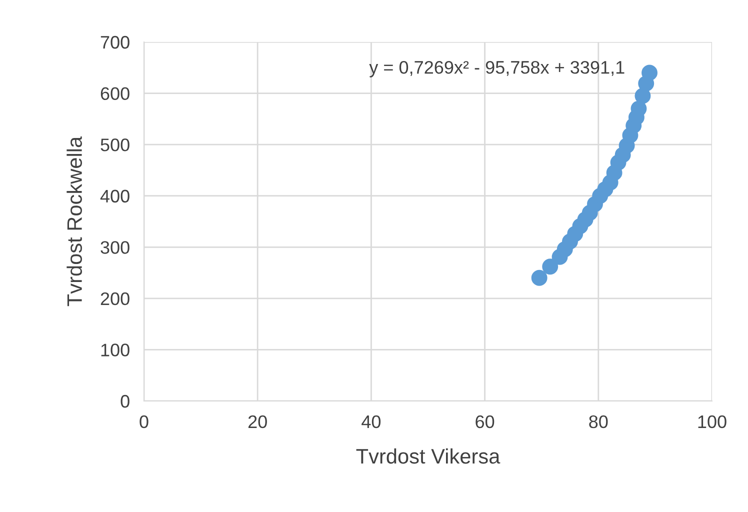 The image size is (748, 512). Describe the element at coordinates (144, 421) in the screenshot. I see `x-tick-label: 0` at that location.